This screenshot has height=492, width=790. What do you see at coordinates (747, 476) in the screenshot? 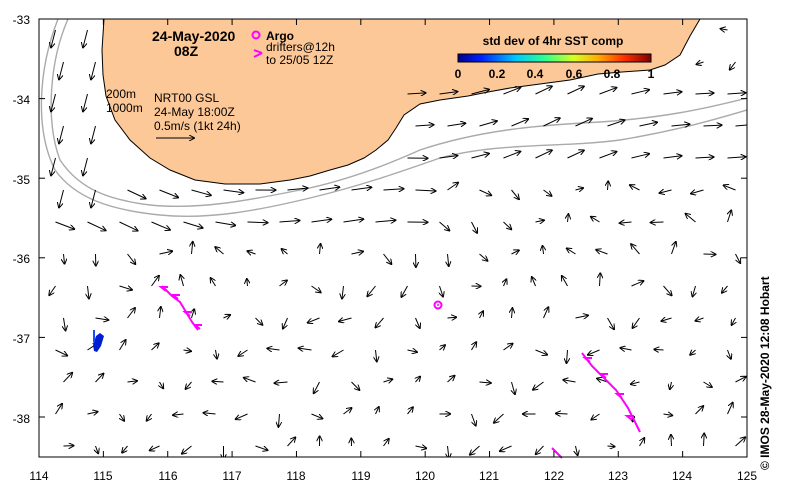
I see `x-tick-label: 125` at bounding box center [747, 476].